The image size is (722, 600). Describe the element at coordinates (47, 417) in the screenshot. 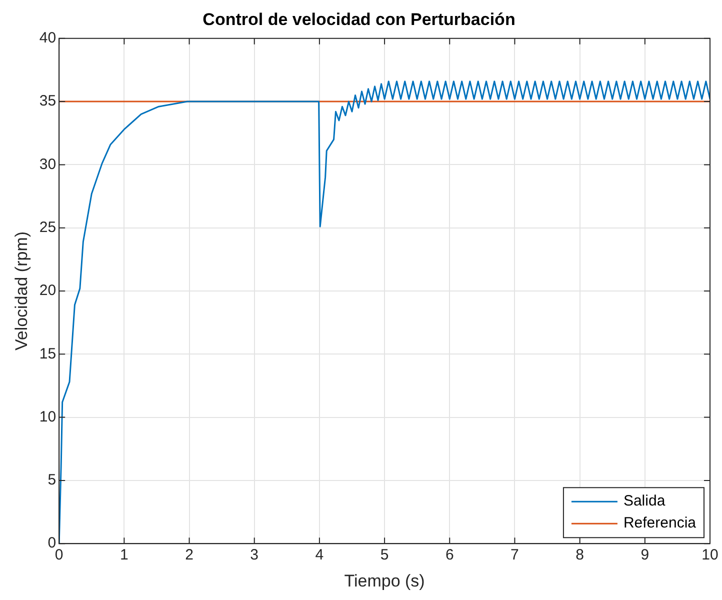

I see `y-tick-label: 10` at that location.